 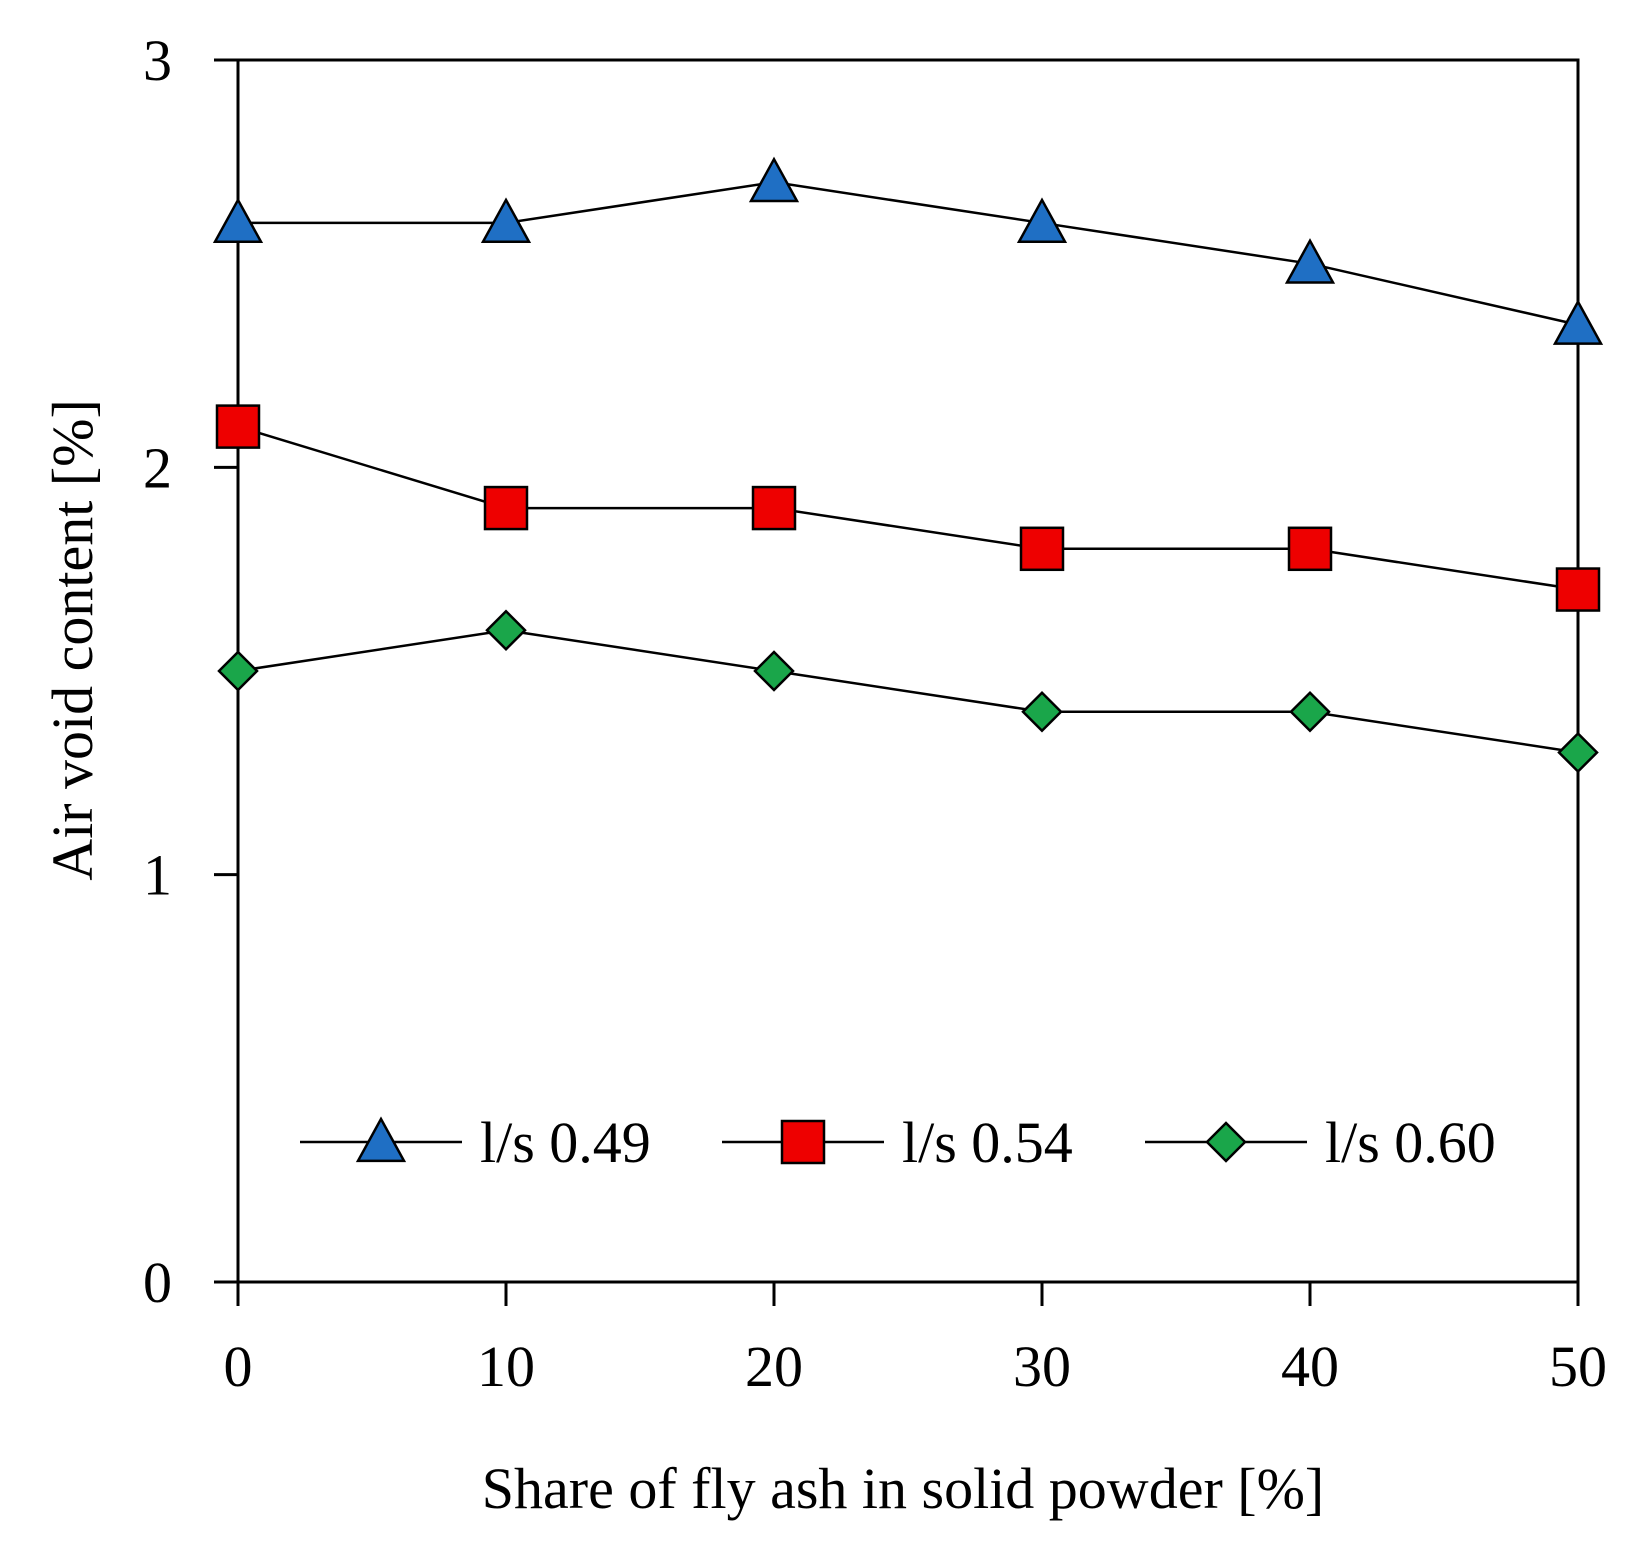 I want to click on legend-marker-diamond, so click(x=1226, y=1142).